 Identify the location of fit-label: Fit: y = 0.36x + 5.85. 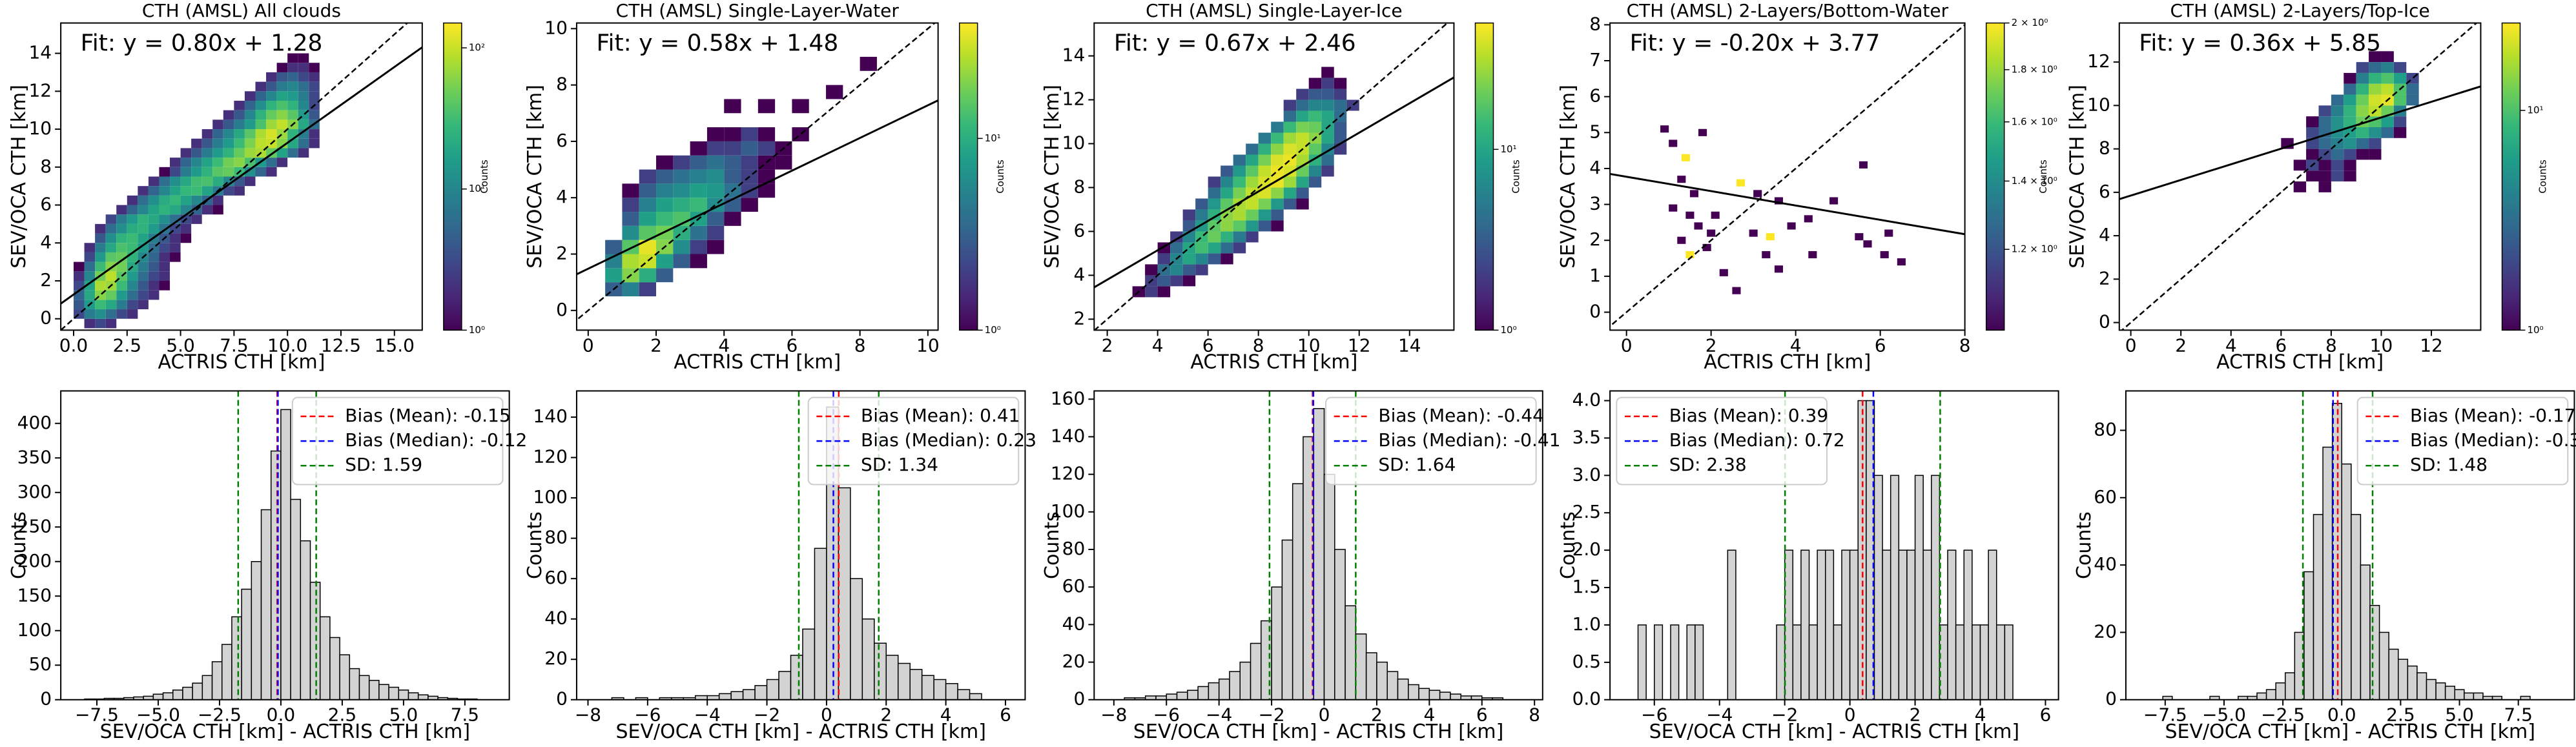
(2260, 43).